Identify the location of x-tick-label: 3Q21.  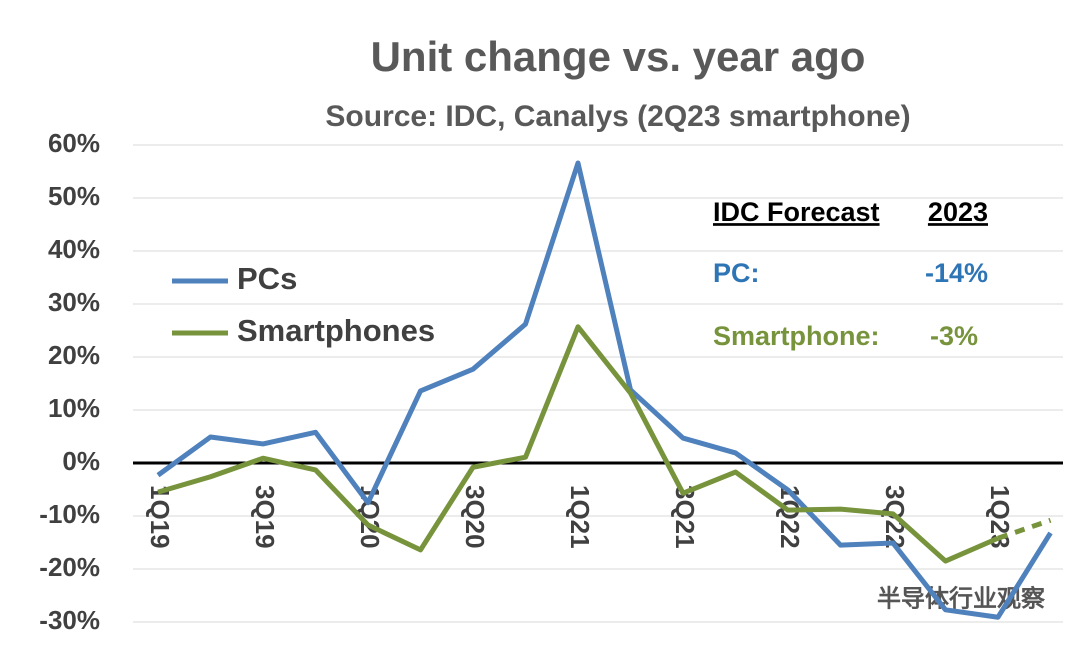
(685, 517).